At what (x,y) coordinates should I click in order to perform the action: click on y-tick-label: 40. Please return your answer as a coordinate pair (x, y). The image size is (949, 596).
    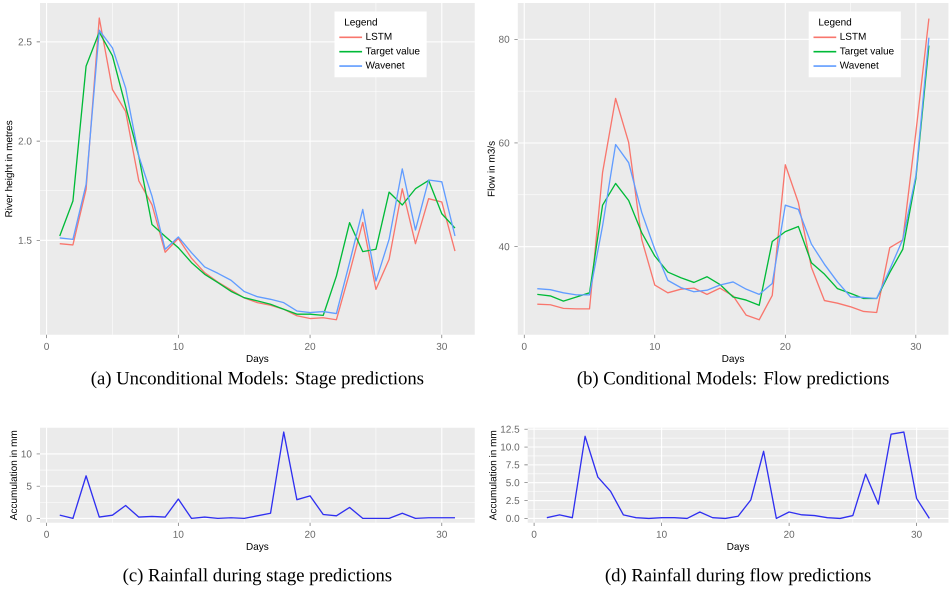
    Looking at the image, I should click on (504, 246).